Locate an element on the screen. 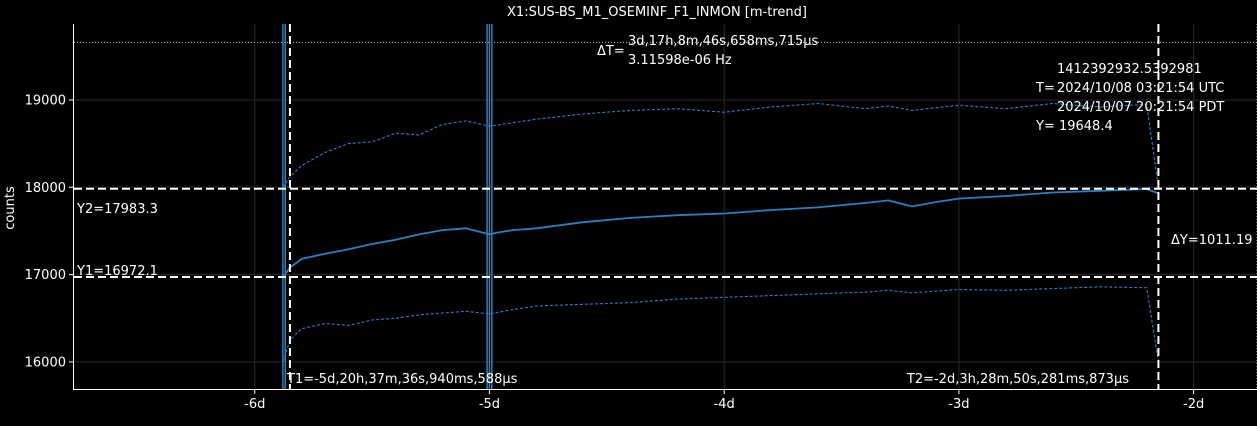 The width and height of the screenshot is (1257, 426). y-tick-label: 17000 is located at coordinates (45, 275).